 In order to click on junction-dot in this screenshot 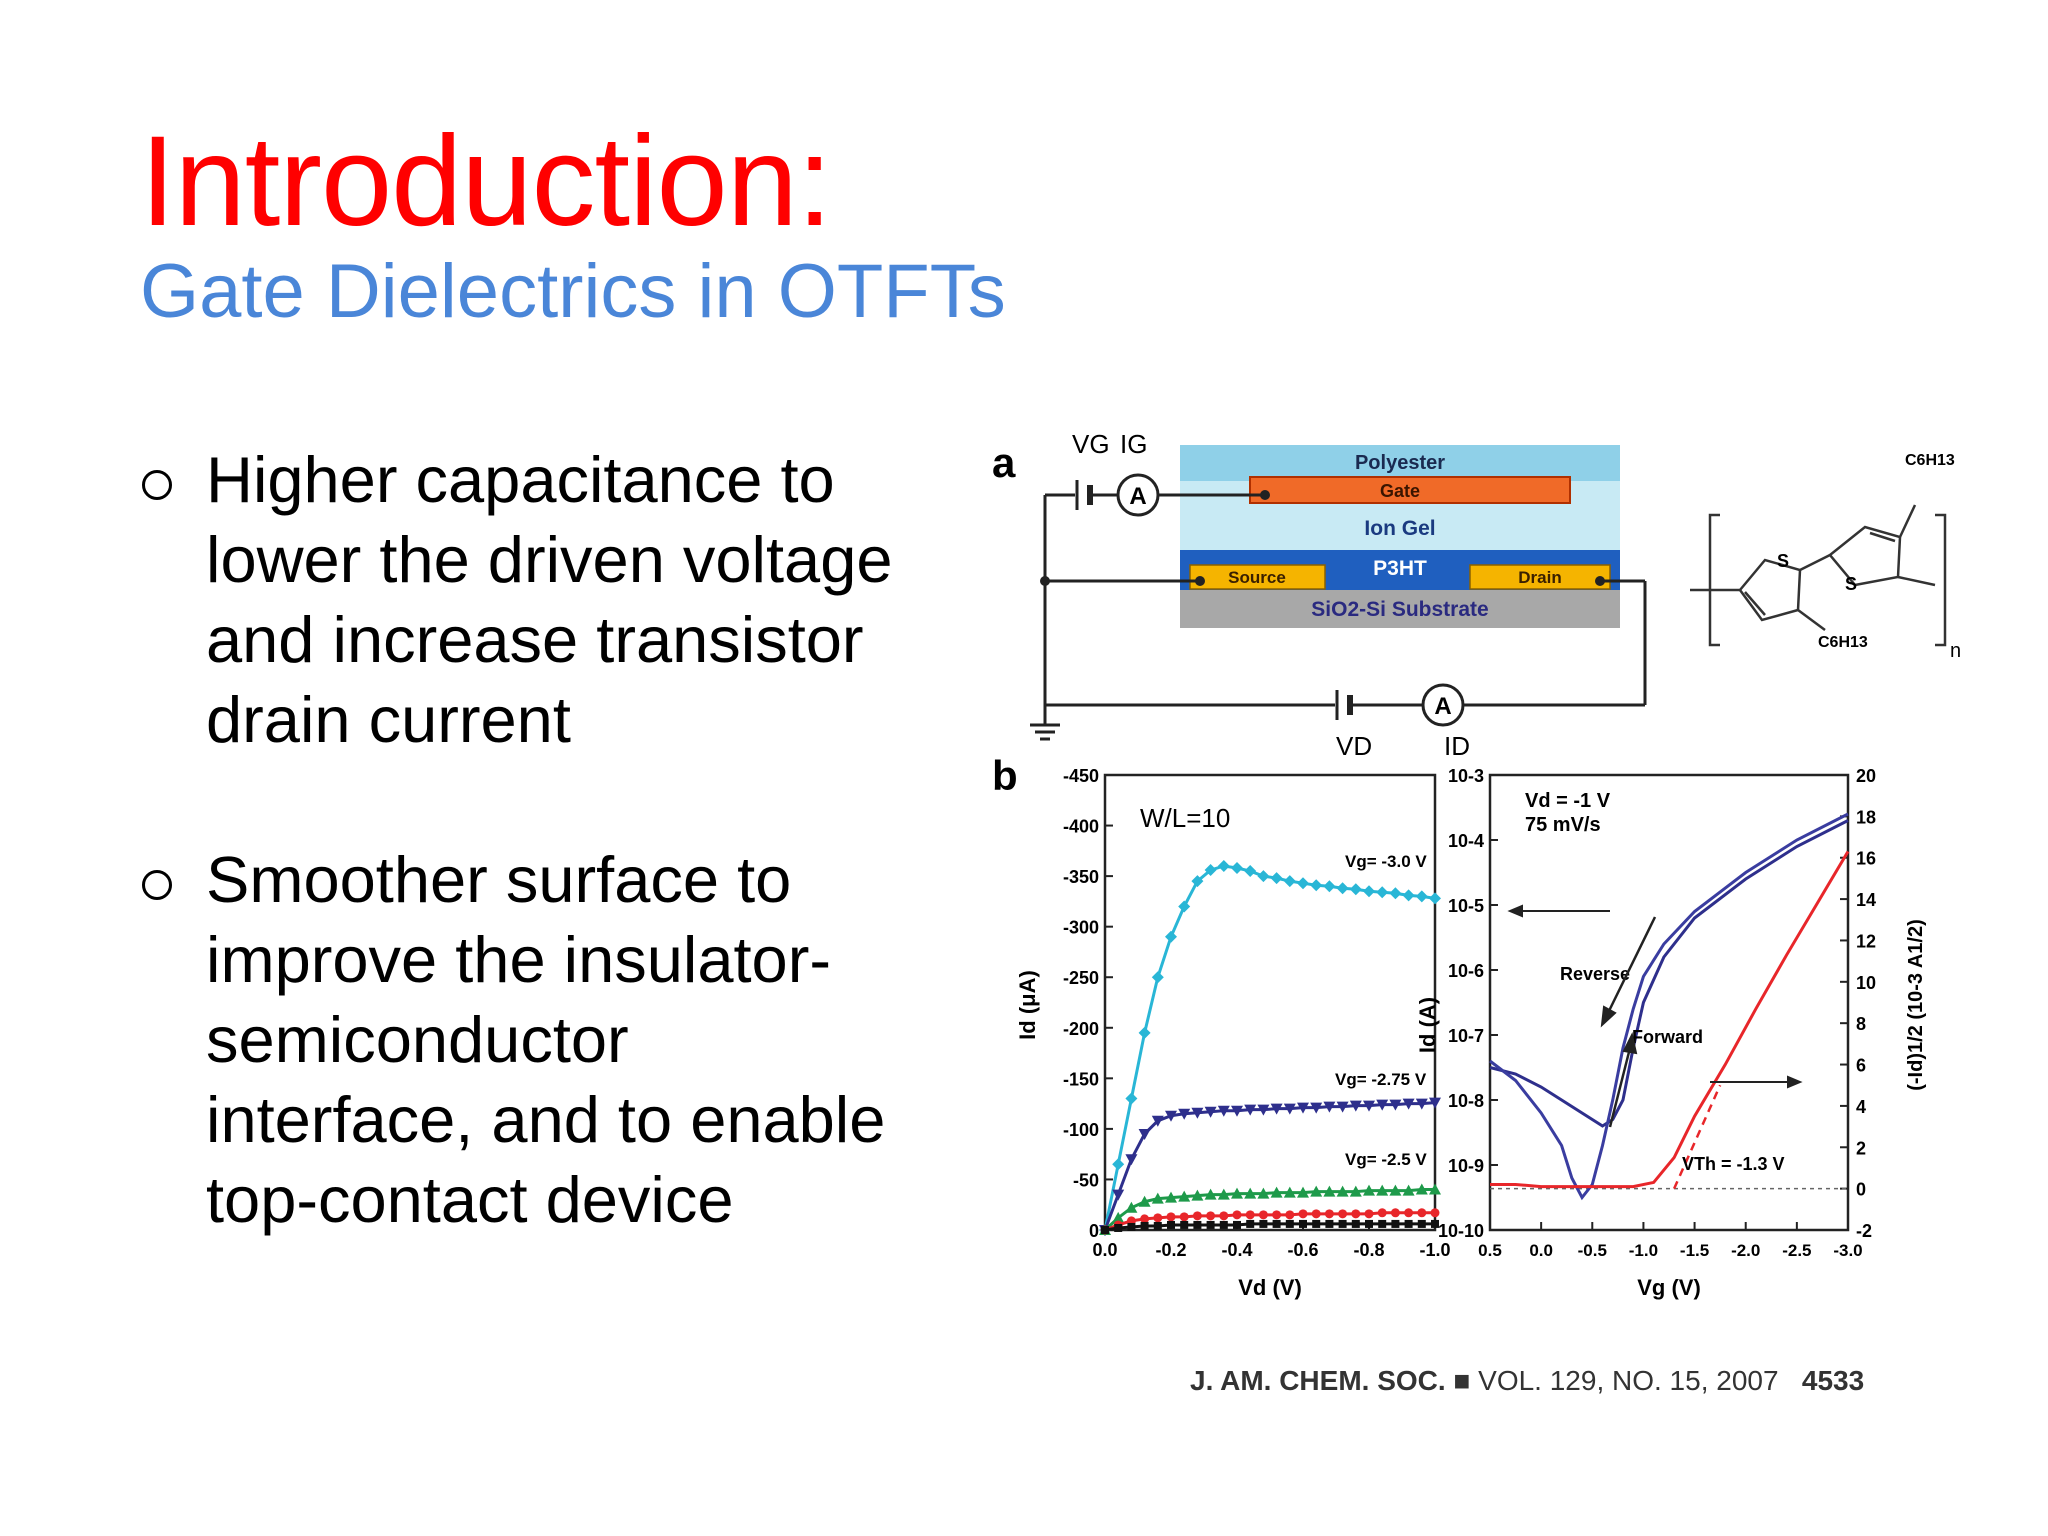, I will do `click(1600, 581)`.